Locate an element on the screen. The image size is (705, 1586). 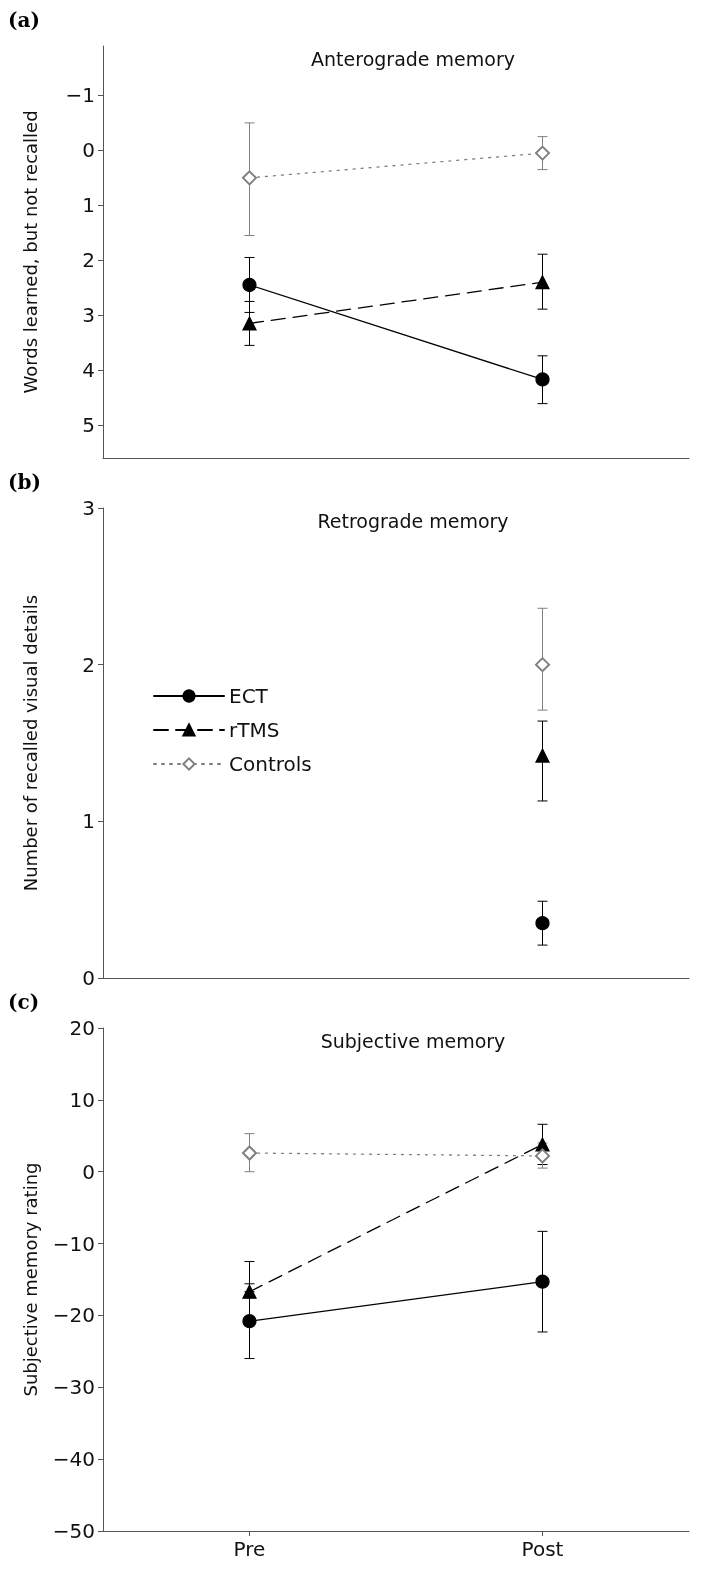
text: (c) is located at coordinates (24, 1002).